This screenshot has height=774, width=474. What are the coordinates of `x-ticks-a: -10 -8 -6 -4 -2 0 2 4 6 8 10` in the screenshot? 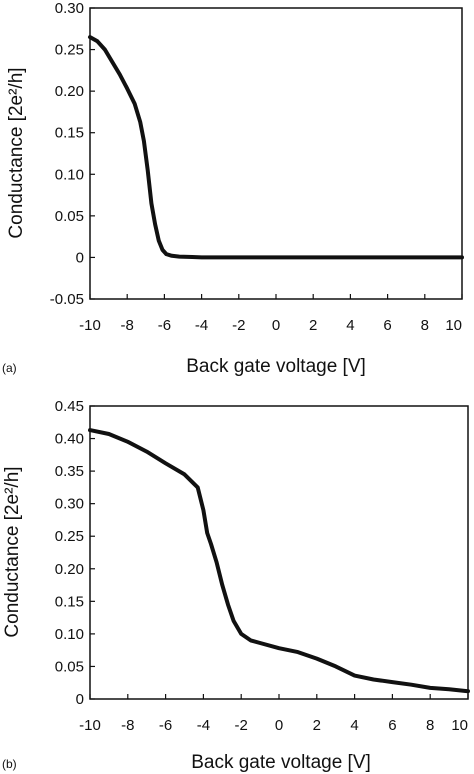 It's located at (270, 314).